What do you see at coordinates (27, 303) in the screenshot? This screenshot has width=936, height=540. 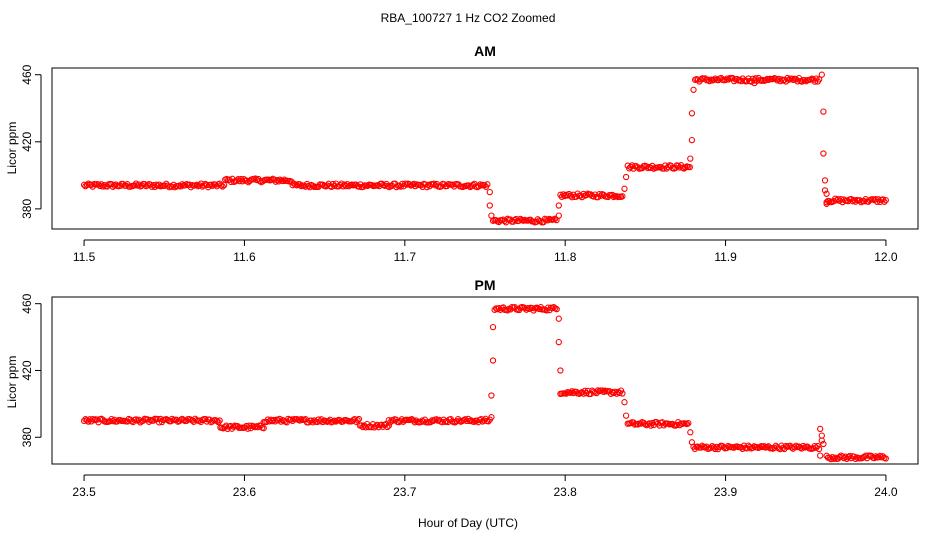 I see `pm-y-tick-label: 460` at bounding box center [27, 303].